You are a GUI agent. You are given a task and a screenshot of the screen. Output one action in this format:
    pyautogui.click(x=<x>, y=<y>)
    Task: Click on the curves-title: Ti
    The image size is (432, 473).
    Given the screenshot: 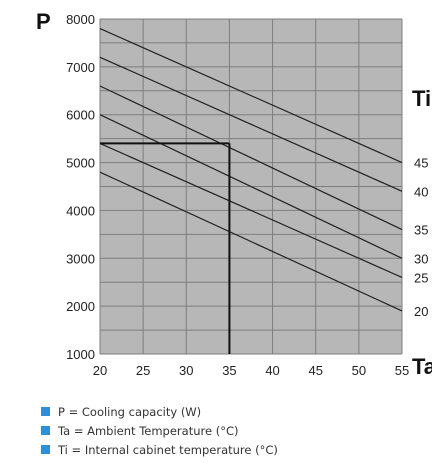 What is the action you would take?
    pyautogui.click(x=421, y=98)
    